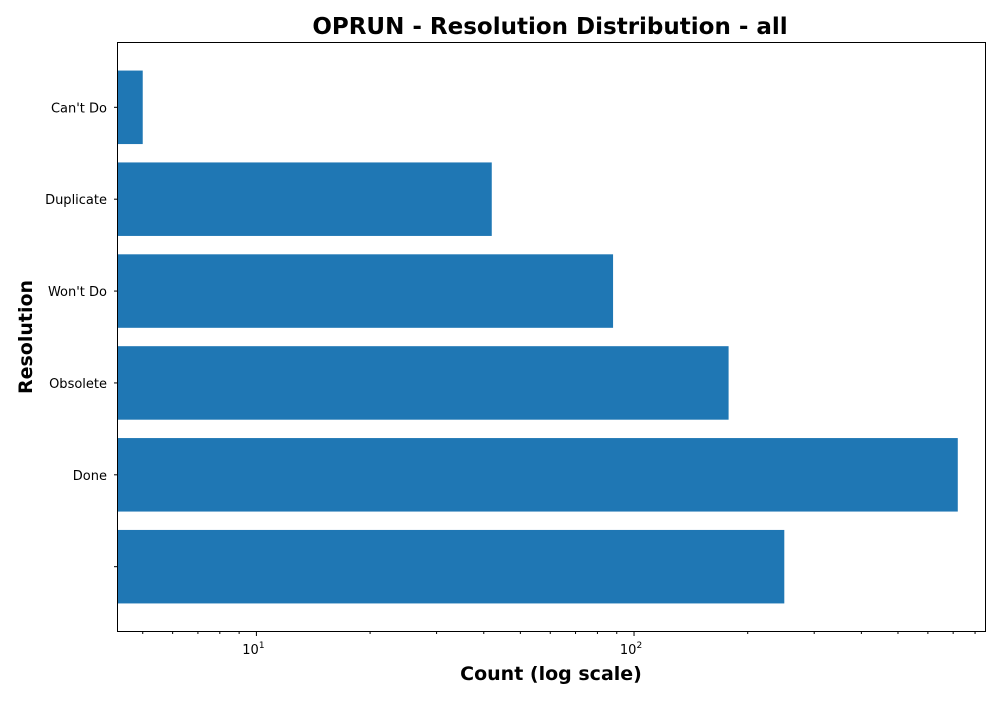 The image size is (1000, 704). Describe the element at coordinates (78, 384) in the screenshot. I see `y-tick-label: Obsolete` at that location.